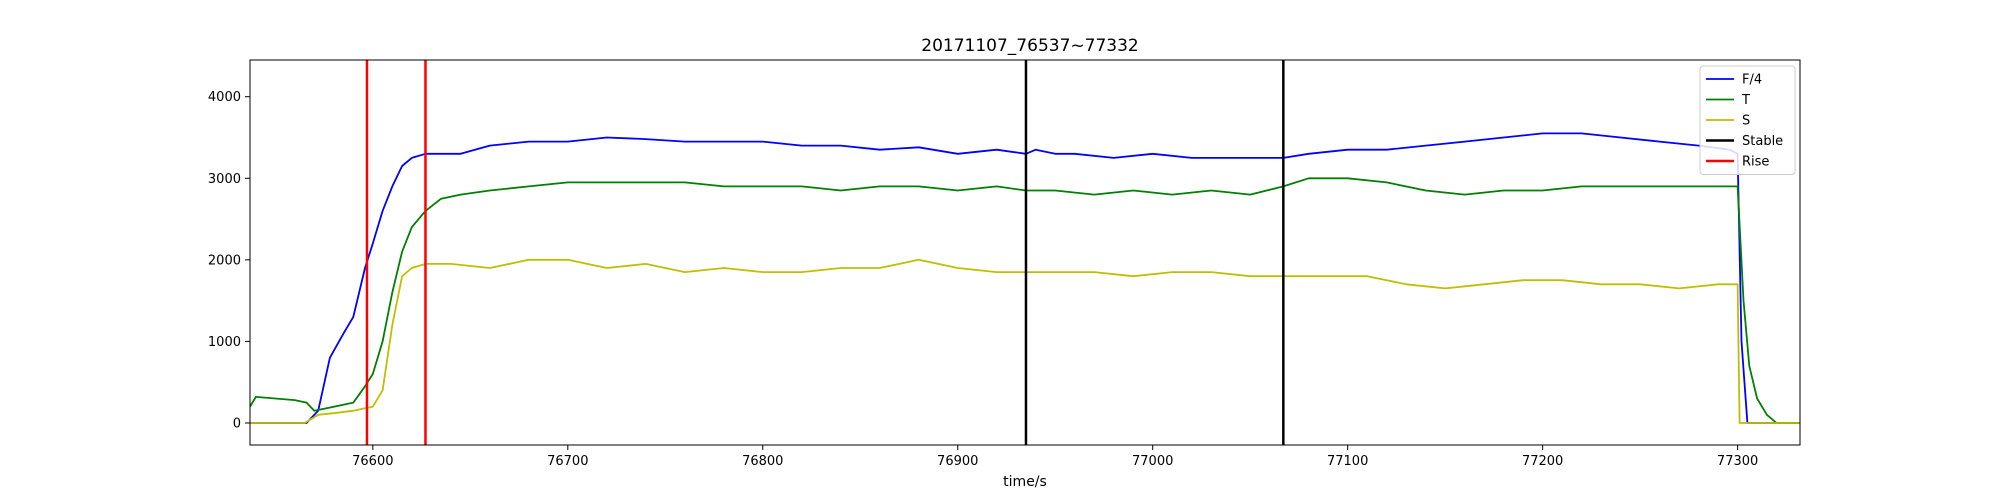 This screenshot has height=500, width=2000. Describe the element at coordinates (957, 461) in the screenshot. I see `x-tick-label: 76900` at that location.